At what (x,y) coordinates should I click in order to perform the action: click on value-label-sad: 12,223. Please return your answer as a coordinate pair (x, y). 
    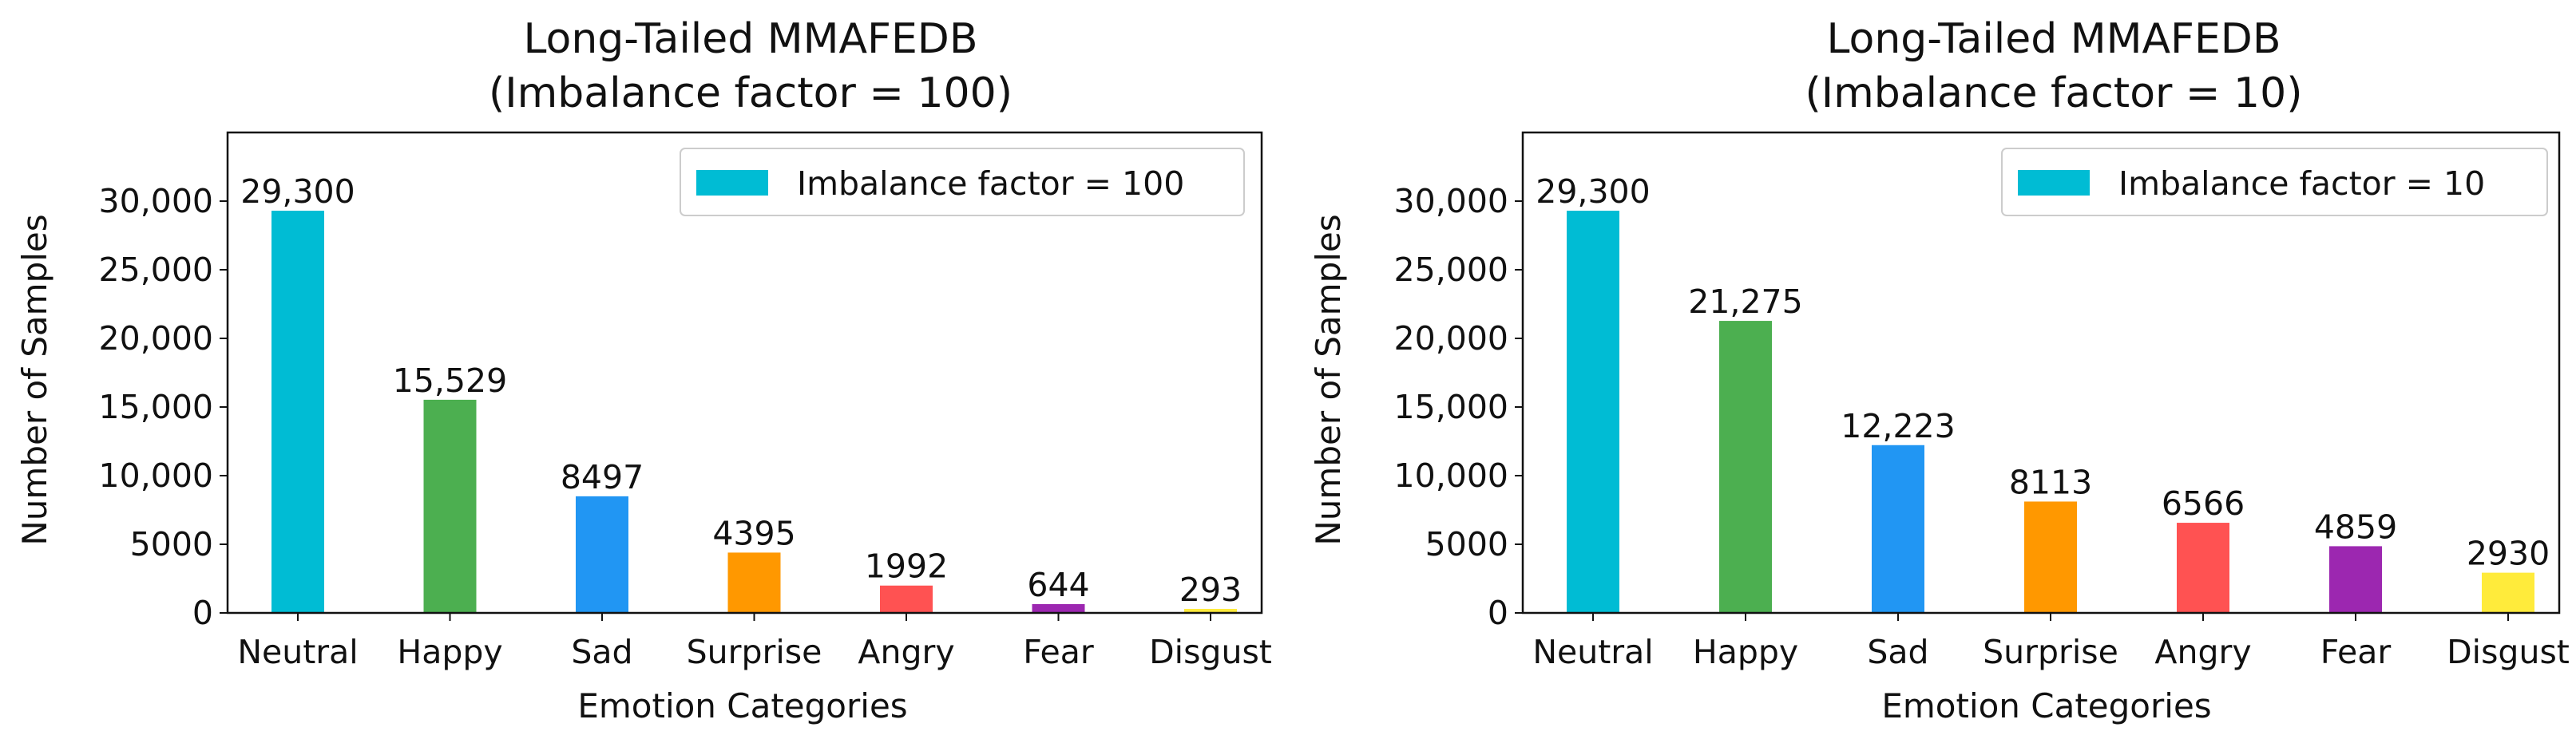
    Looking at the image, I should click on (1898, 426).